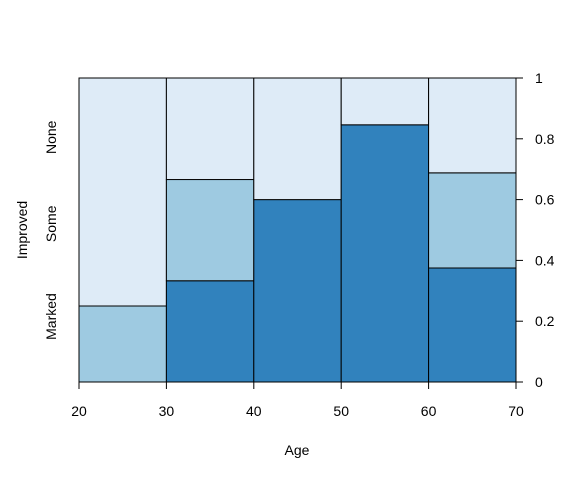  What do you see at coordinates (545, 139) in the screenshot?
I see `y-right-tick-label-4: 0.8` at bounding box center [545, 139].